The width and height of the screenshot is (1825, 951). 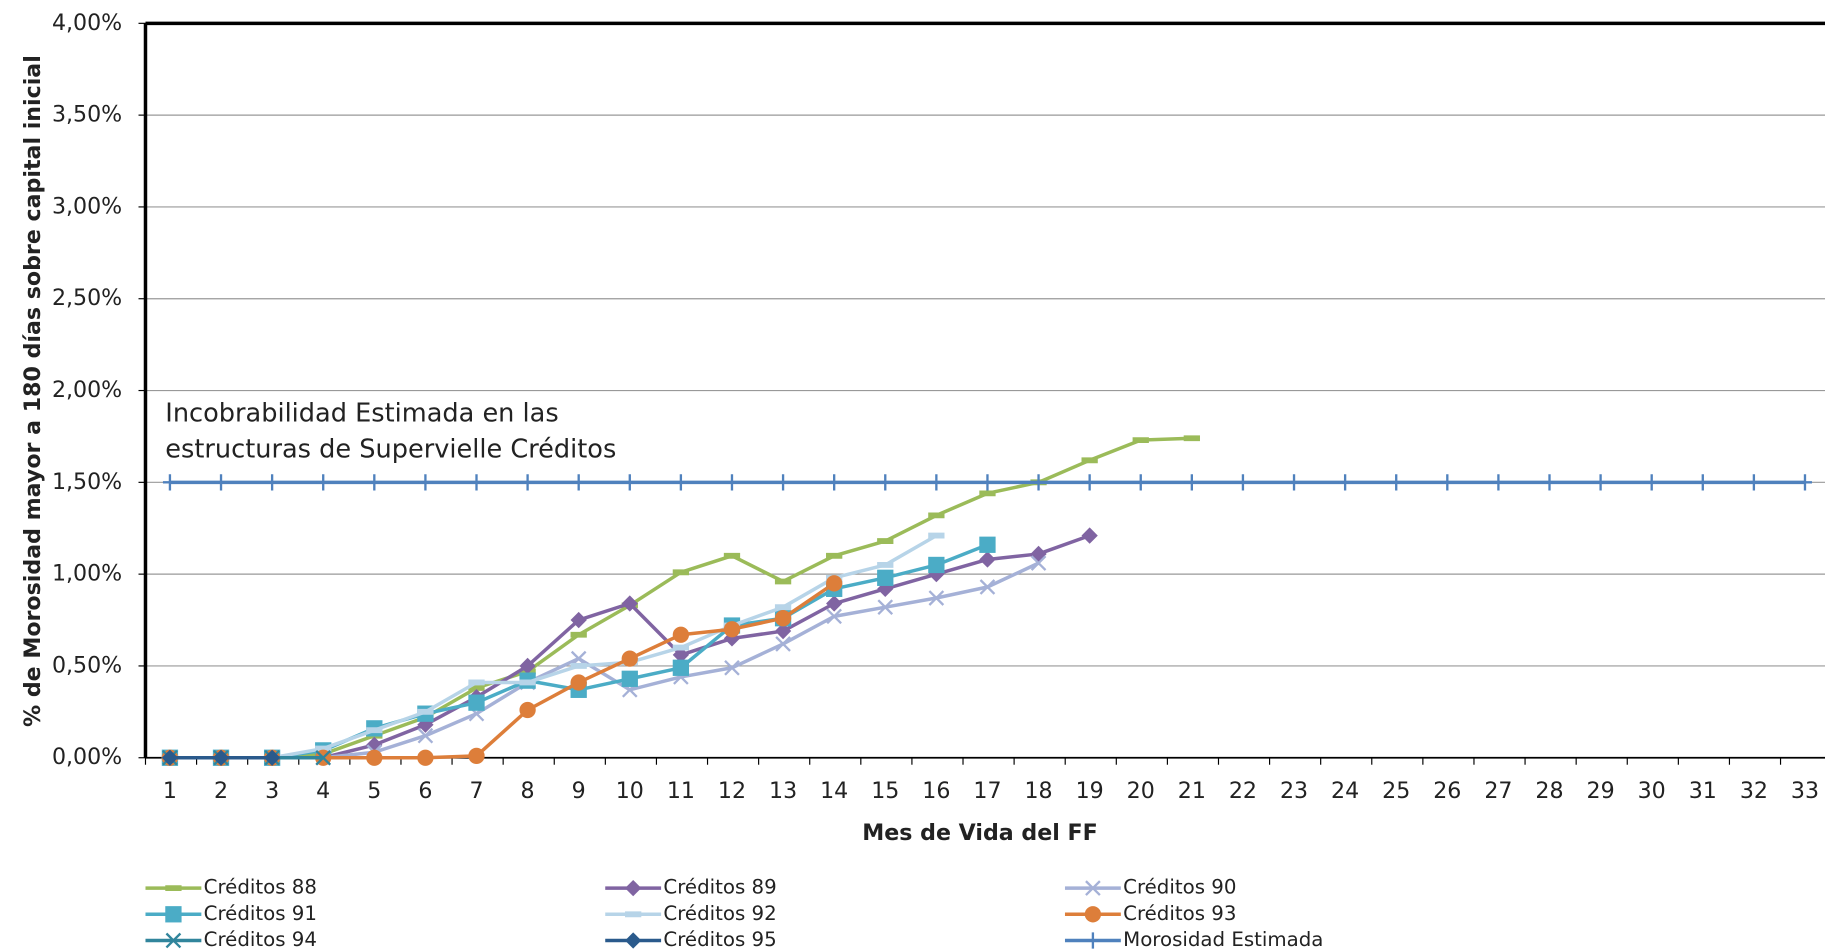 I want to click on y-tick-label: 3,50%, so click(x=87, y=115).